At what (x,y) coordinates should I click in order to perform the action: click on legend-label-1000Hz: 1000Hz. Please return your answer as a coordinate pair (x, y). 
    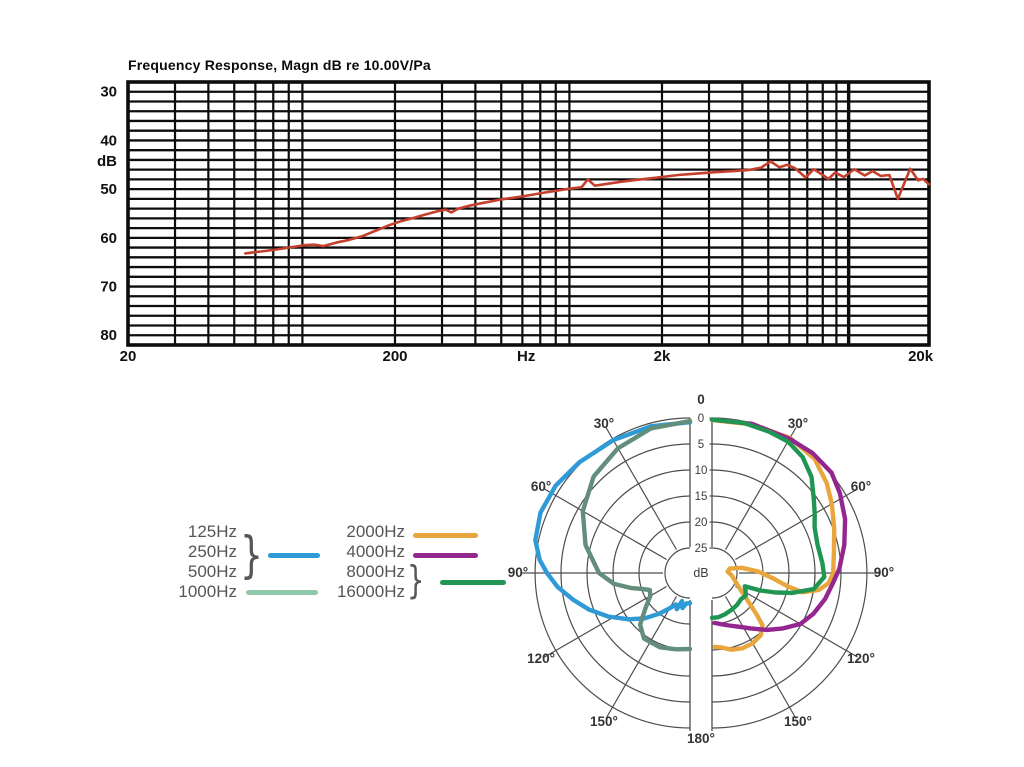
    Looking at the image, I should click on (207, 591).